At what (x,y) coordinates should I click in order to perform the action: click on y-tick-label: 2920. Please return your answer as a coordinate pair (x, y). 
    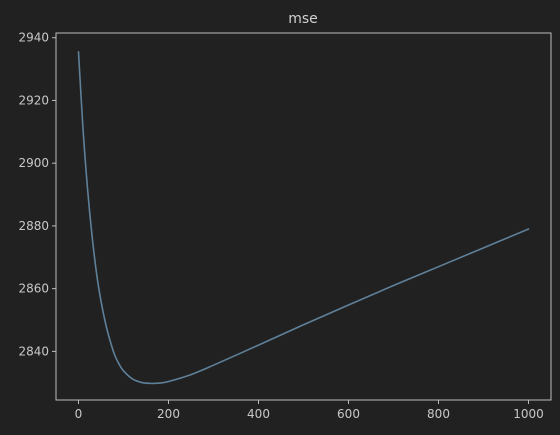
    Looking at the image, I should click on (33, 100).